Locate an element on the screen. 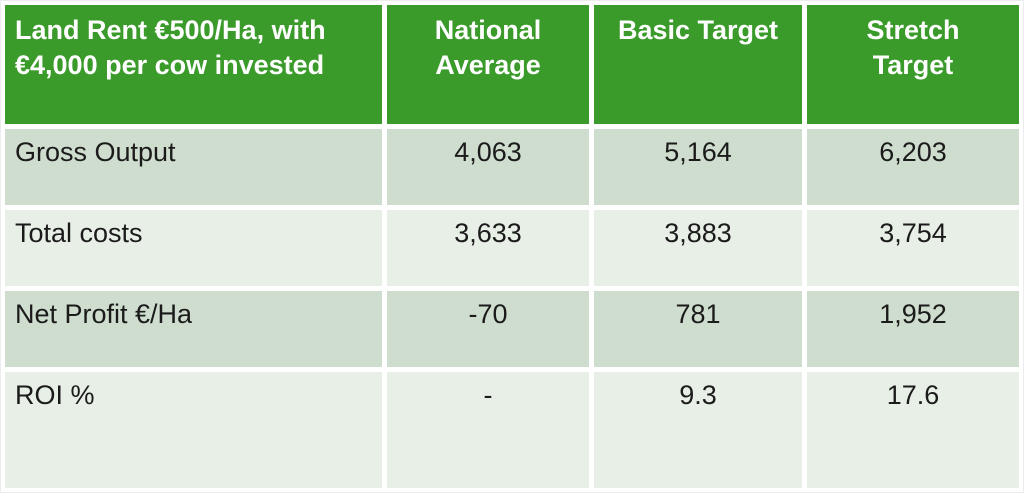  cell-value: 17.6 is located at coordinates (913, 430).